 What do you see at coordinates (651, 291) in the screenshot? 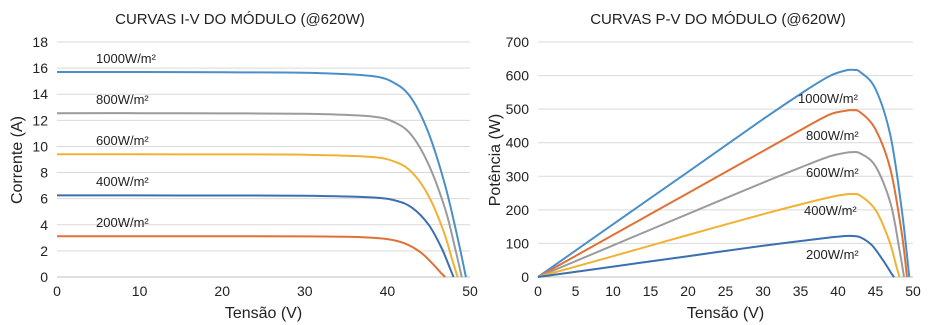
I see `x-tick-label: 15` at bounding box center [651, 291].